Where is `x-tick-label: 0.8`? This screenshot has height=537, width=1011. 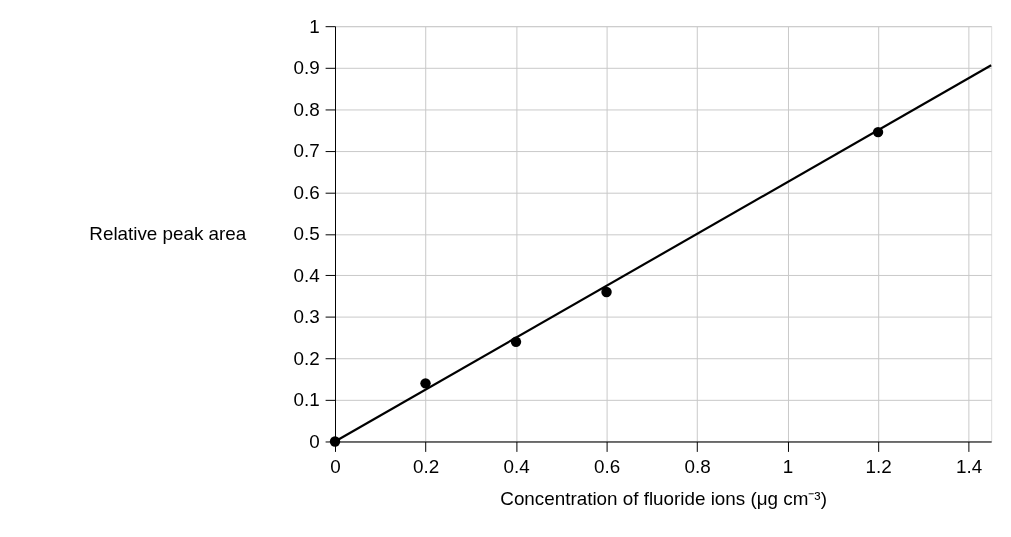
x-tick-label: 0.8 is located at coordinates (697, 466).